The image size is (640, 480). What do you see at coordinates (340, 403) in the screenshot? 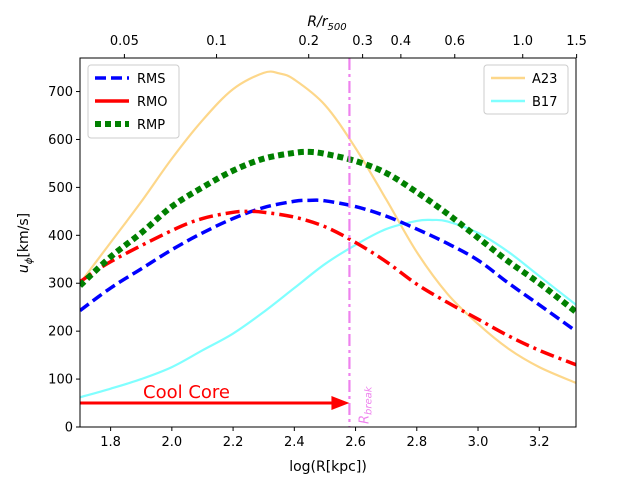
I see `cool-core-arrow-head` at bounding box center [340, 403].